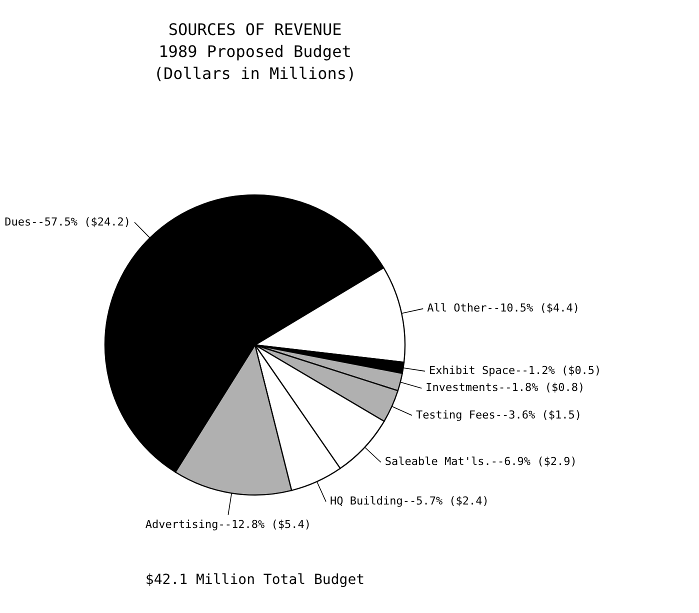 The width and height of the screenshot is (699, 613). What do you see at coordinates (255, 62) in the screenshot?
I see `chart-subtitle: 1989 Proposed Budget (Dollars in Millions)` at bounding box center [255, 62].